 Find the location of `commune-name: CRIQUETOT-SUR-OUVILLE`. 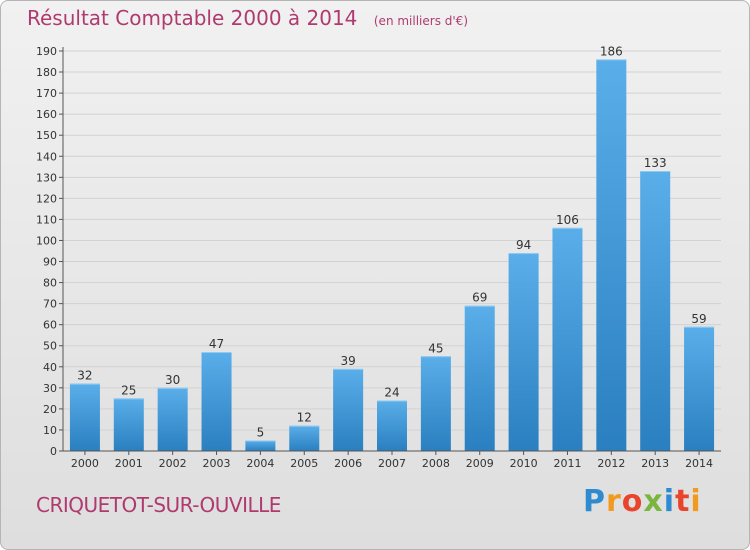

commune-name: CRIQUETOT-SUR-OUVILLE is located at coordinates (158, 505).